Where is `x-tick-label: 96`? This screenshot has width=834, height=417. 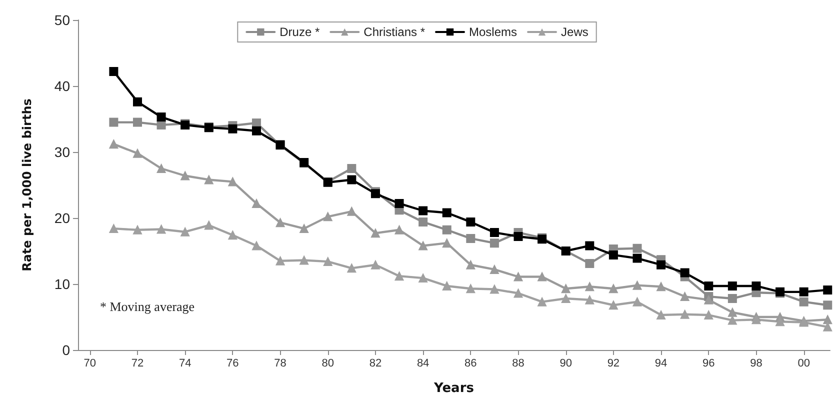 x-tick-label: 96 is located at coordinates (708, 364).